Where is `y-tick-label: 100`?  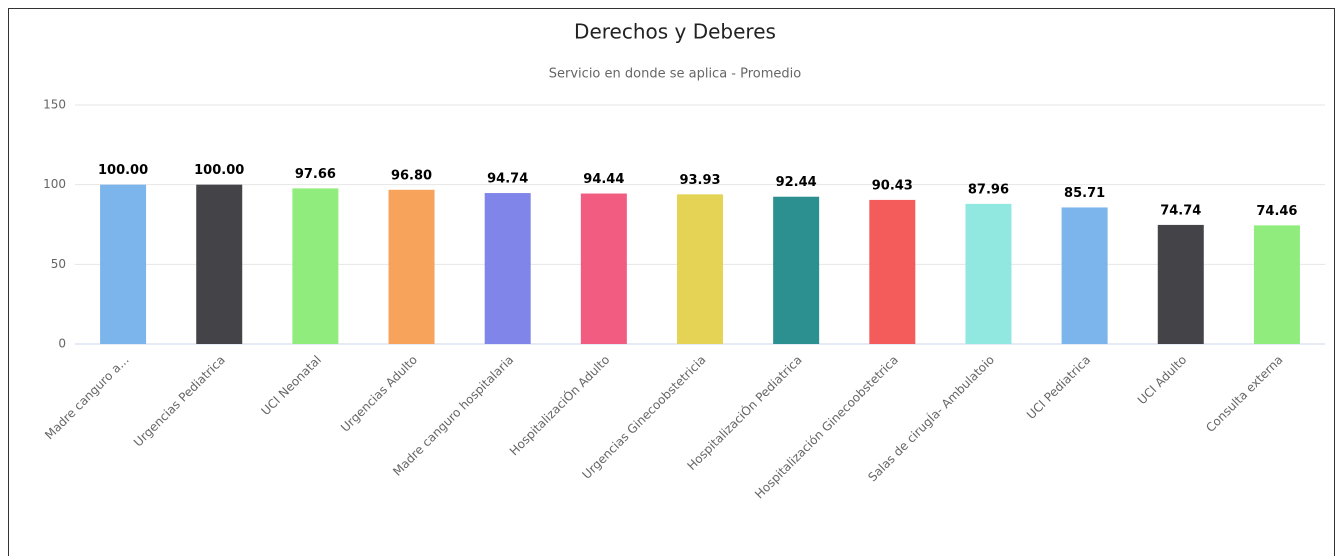 y-tick-label: 100 is located at coordinates (54, 184).